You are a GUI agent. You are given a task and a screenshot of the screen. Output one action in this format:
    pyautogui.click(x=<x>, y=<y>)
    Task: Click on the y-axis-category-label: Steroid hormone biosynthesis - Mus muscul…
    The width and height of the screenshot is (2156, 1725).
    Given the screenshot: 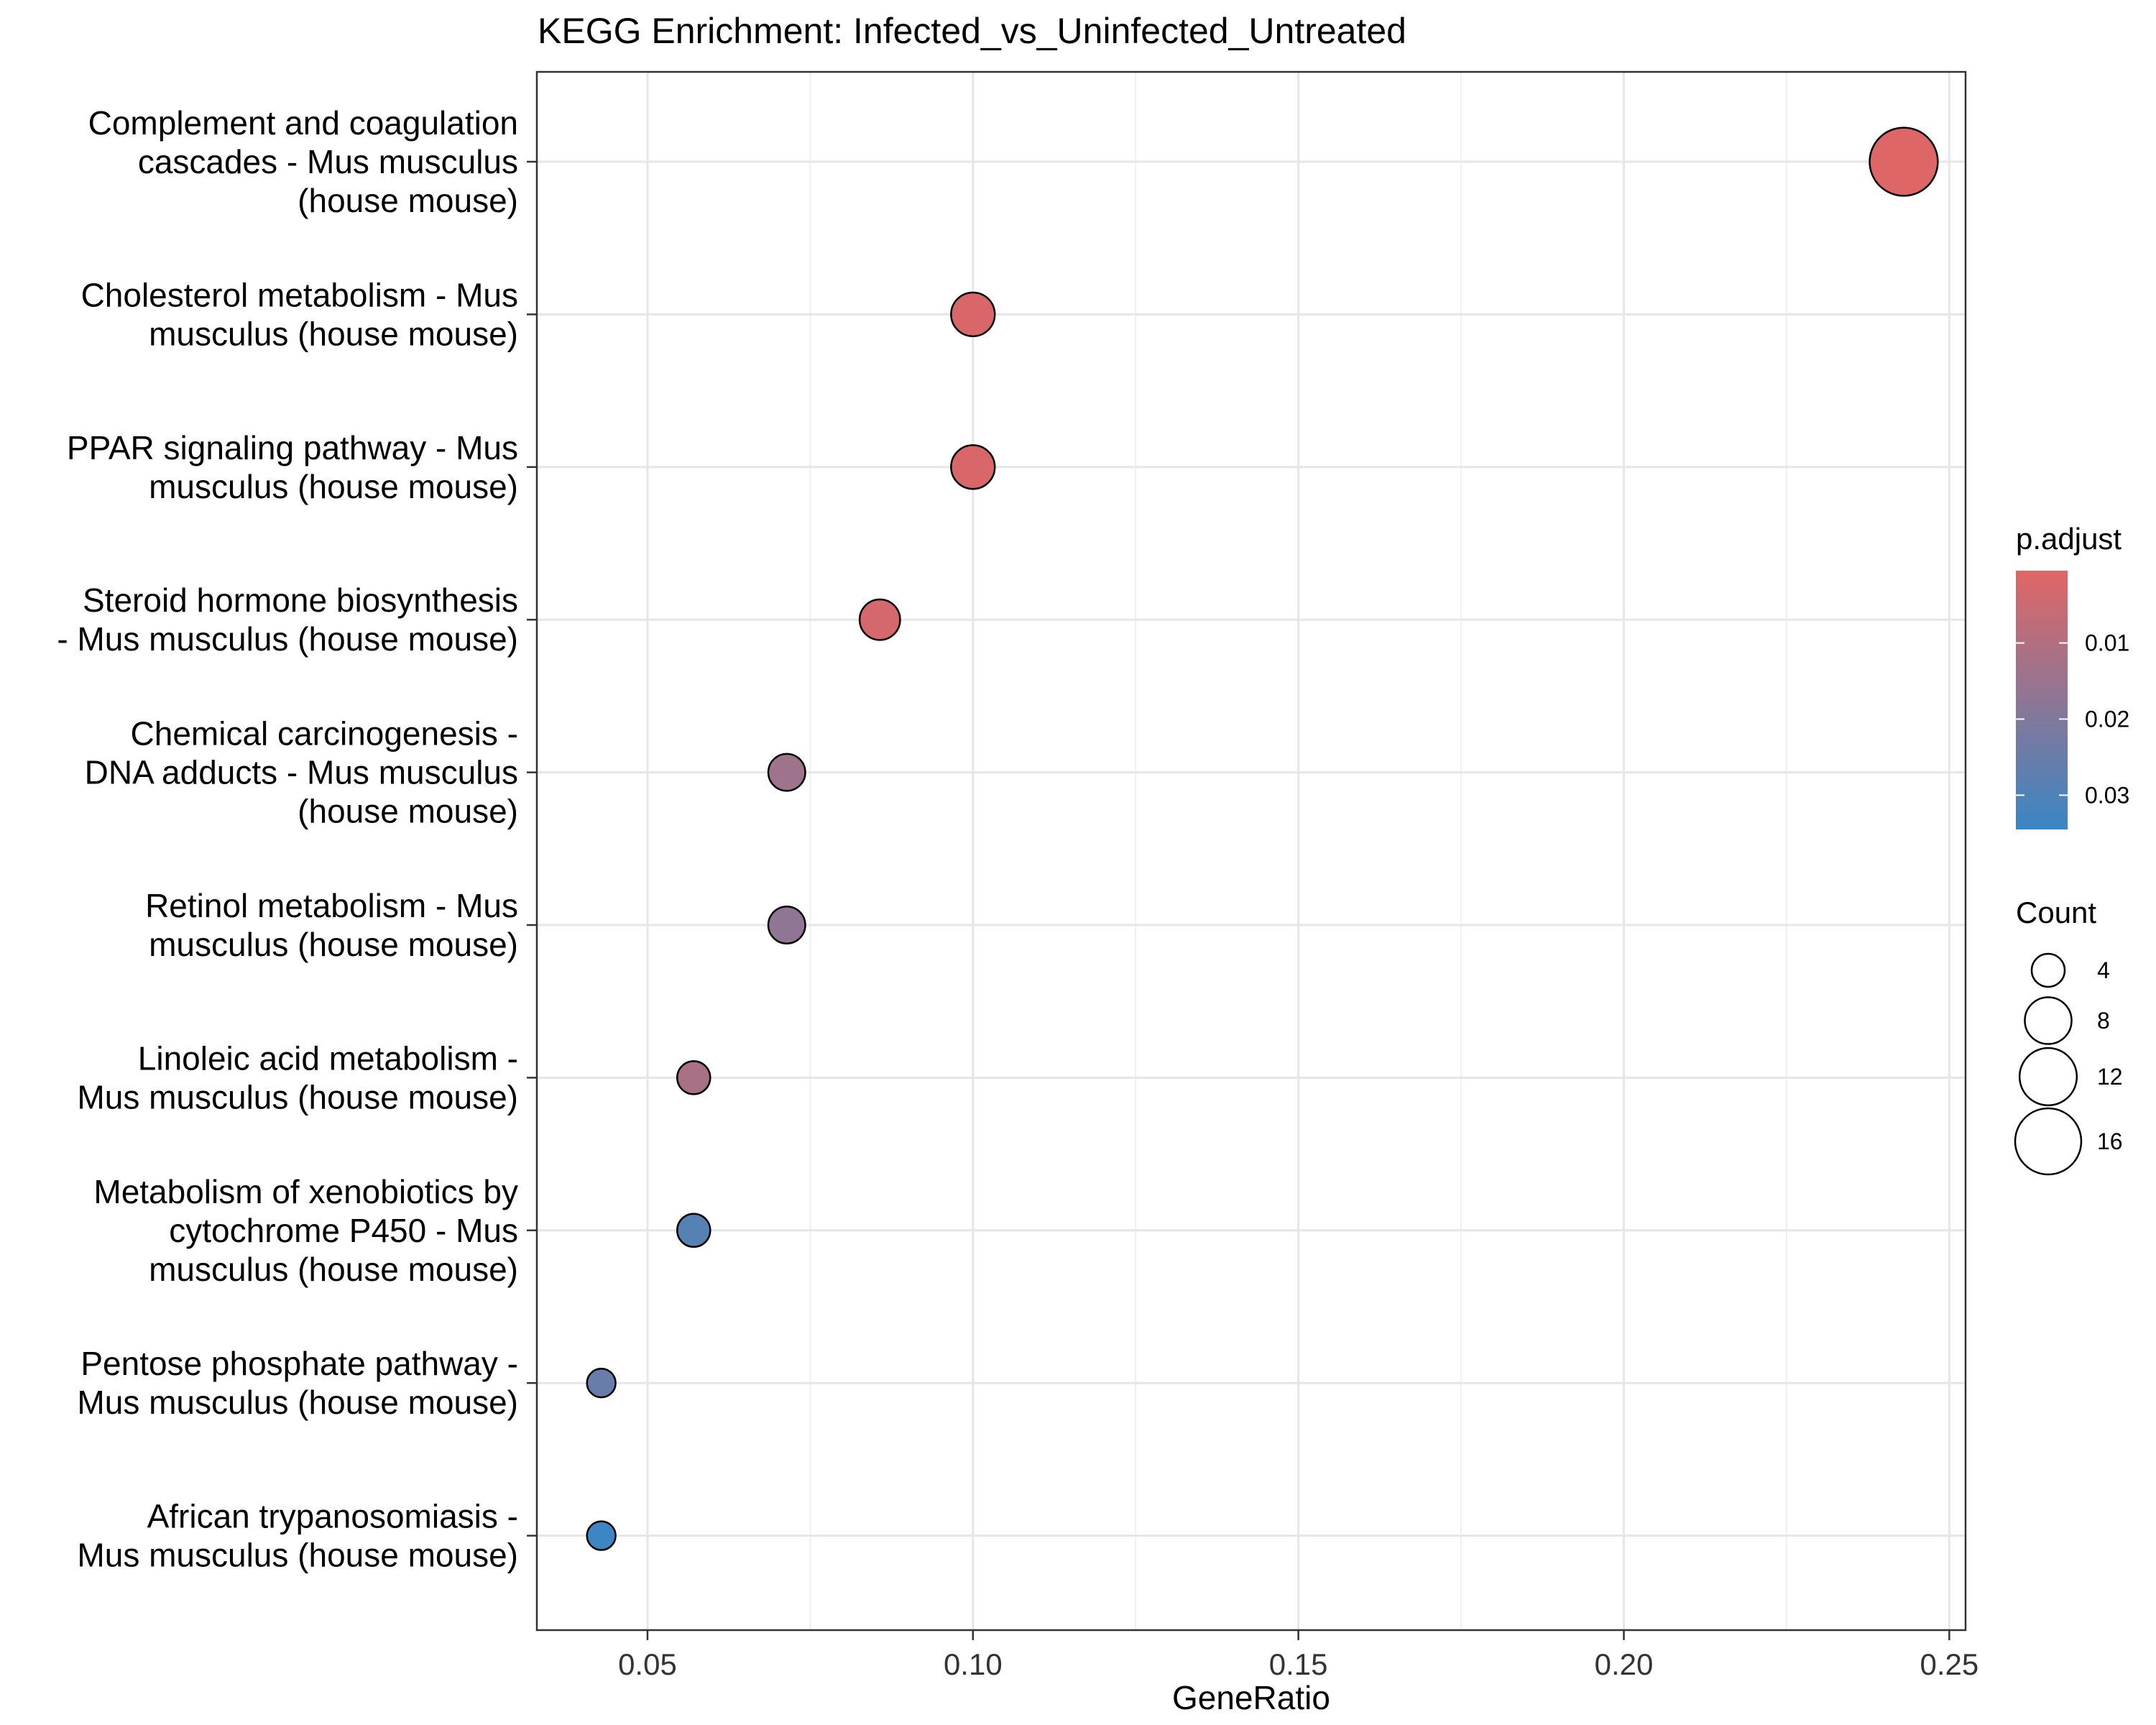 What is the action you would take?
    pyautogui.click(x=287, y=619)
    